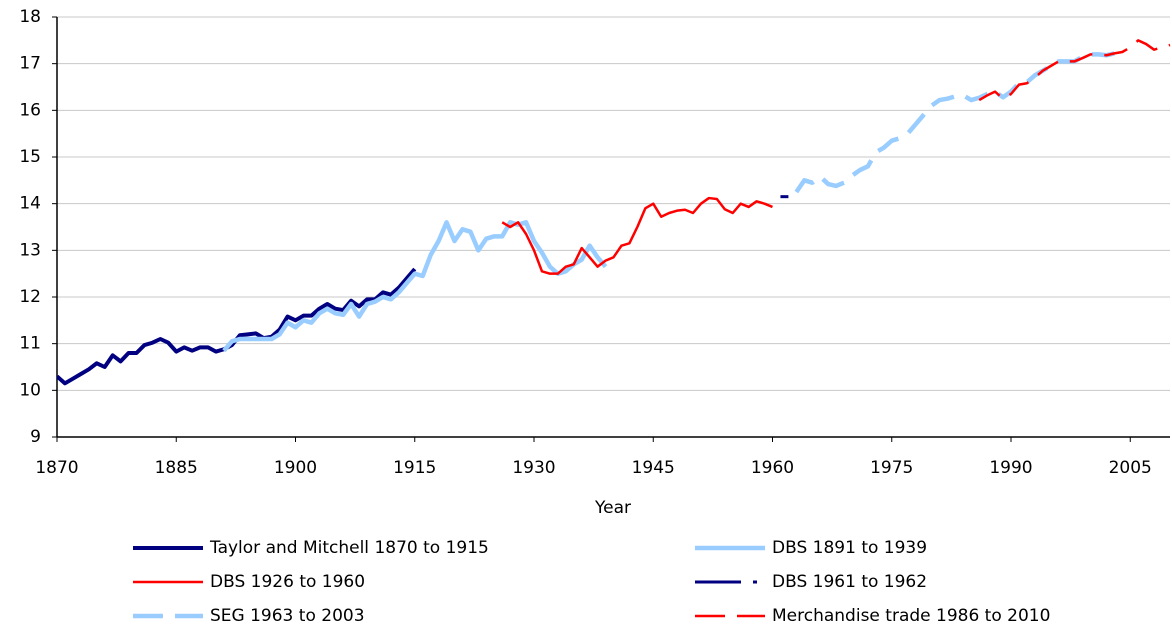  Describe the element at coordinates (1010, 468) in the screenshot. I see `x-tick-label: 1990` at that location.